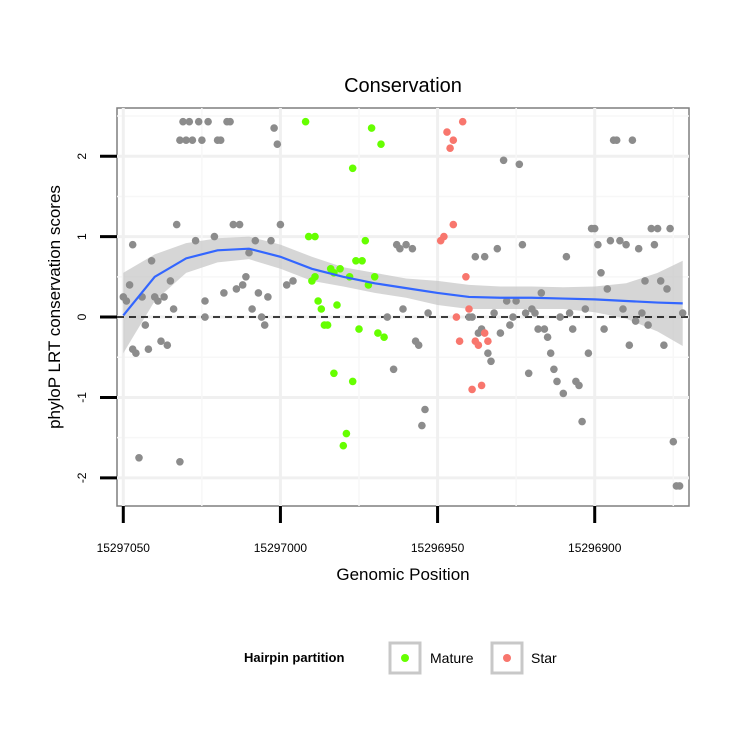  What do you see at coordinates (402, 282) in the screenshot?
I see `smooth-line` at bounding box center [402, 282].